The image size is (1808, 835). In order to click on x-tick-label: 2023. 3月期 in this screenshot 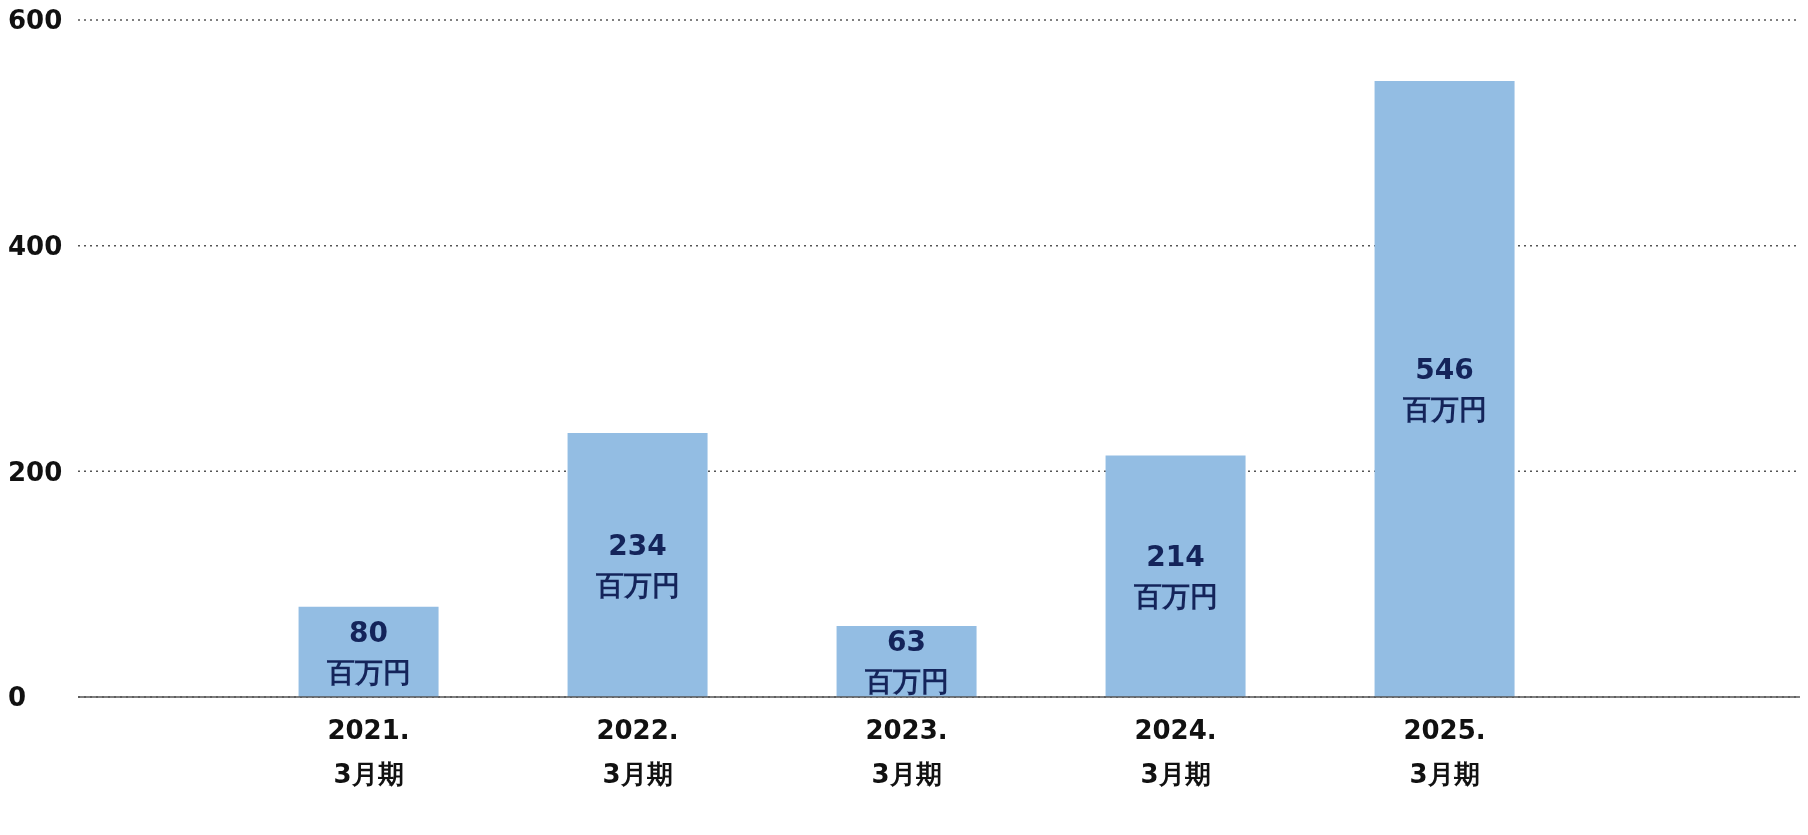, I will do `click(906, 752)`.